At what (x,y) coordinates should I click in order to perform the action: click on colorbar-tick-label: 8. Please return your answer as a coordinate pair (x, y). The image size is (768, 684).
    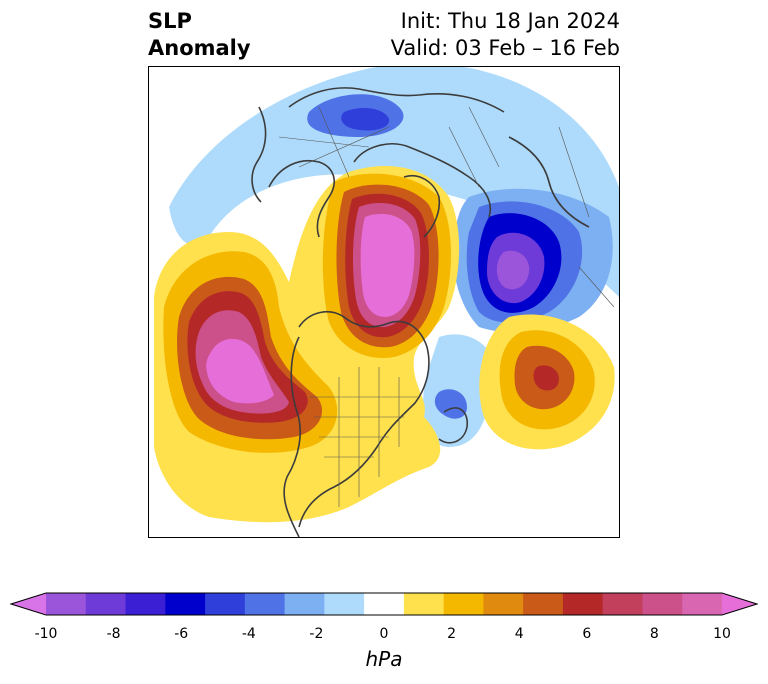
    Looking at the image, I should click on (654, 634).